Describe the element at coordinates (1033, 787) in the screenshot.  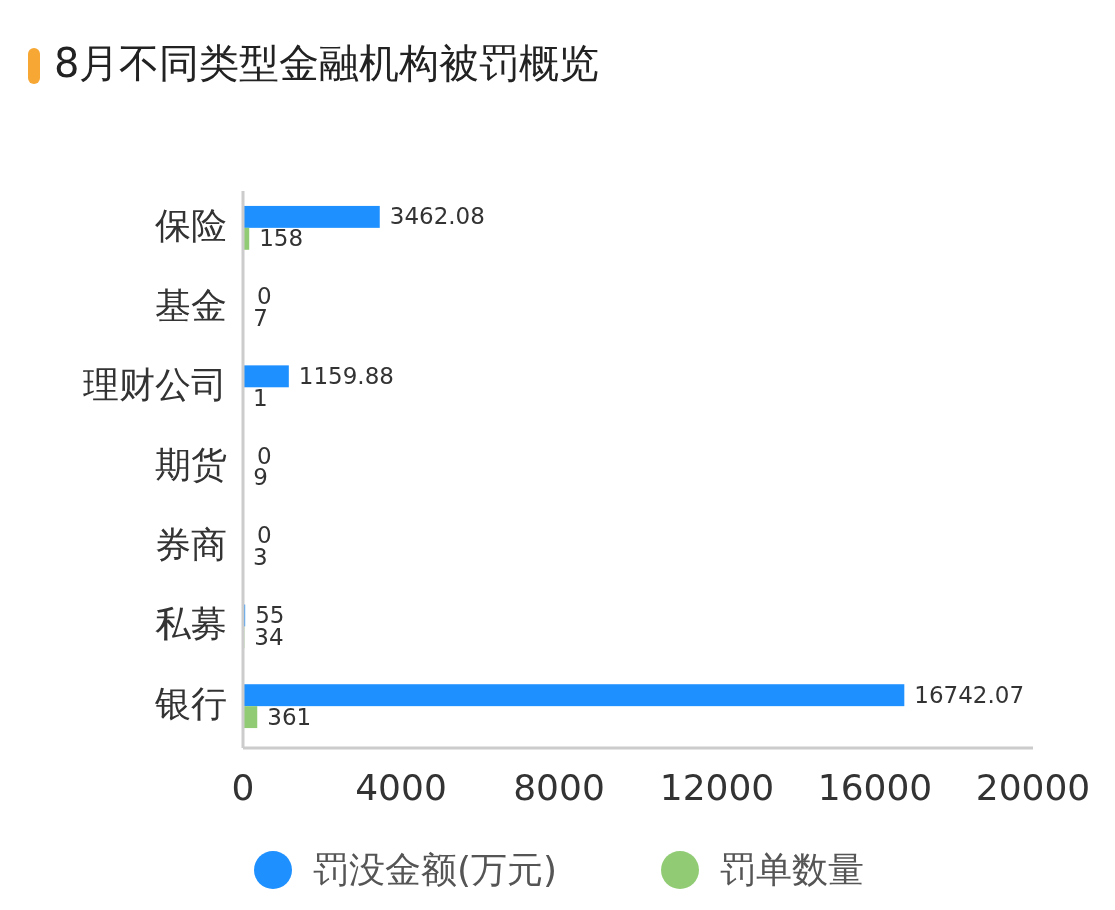
I see `x-tick-label: 20000` at that location.